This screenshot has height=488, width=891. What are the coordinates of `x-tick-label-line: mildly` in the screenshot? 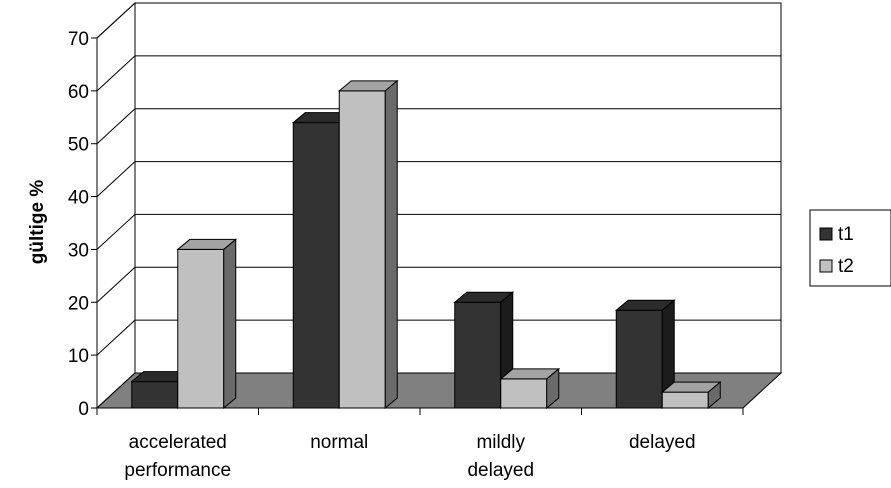 It's located at (500, 442).